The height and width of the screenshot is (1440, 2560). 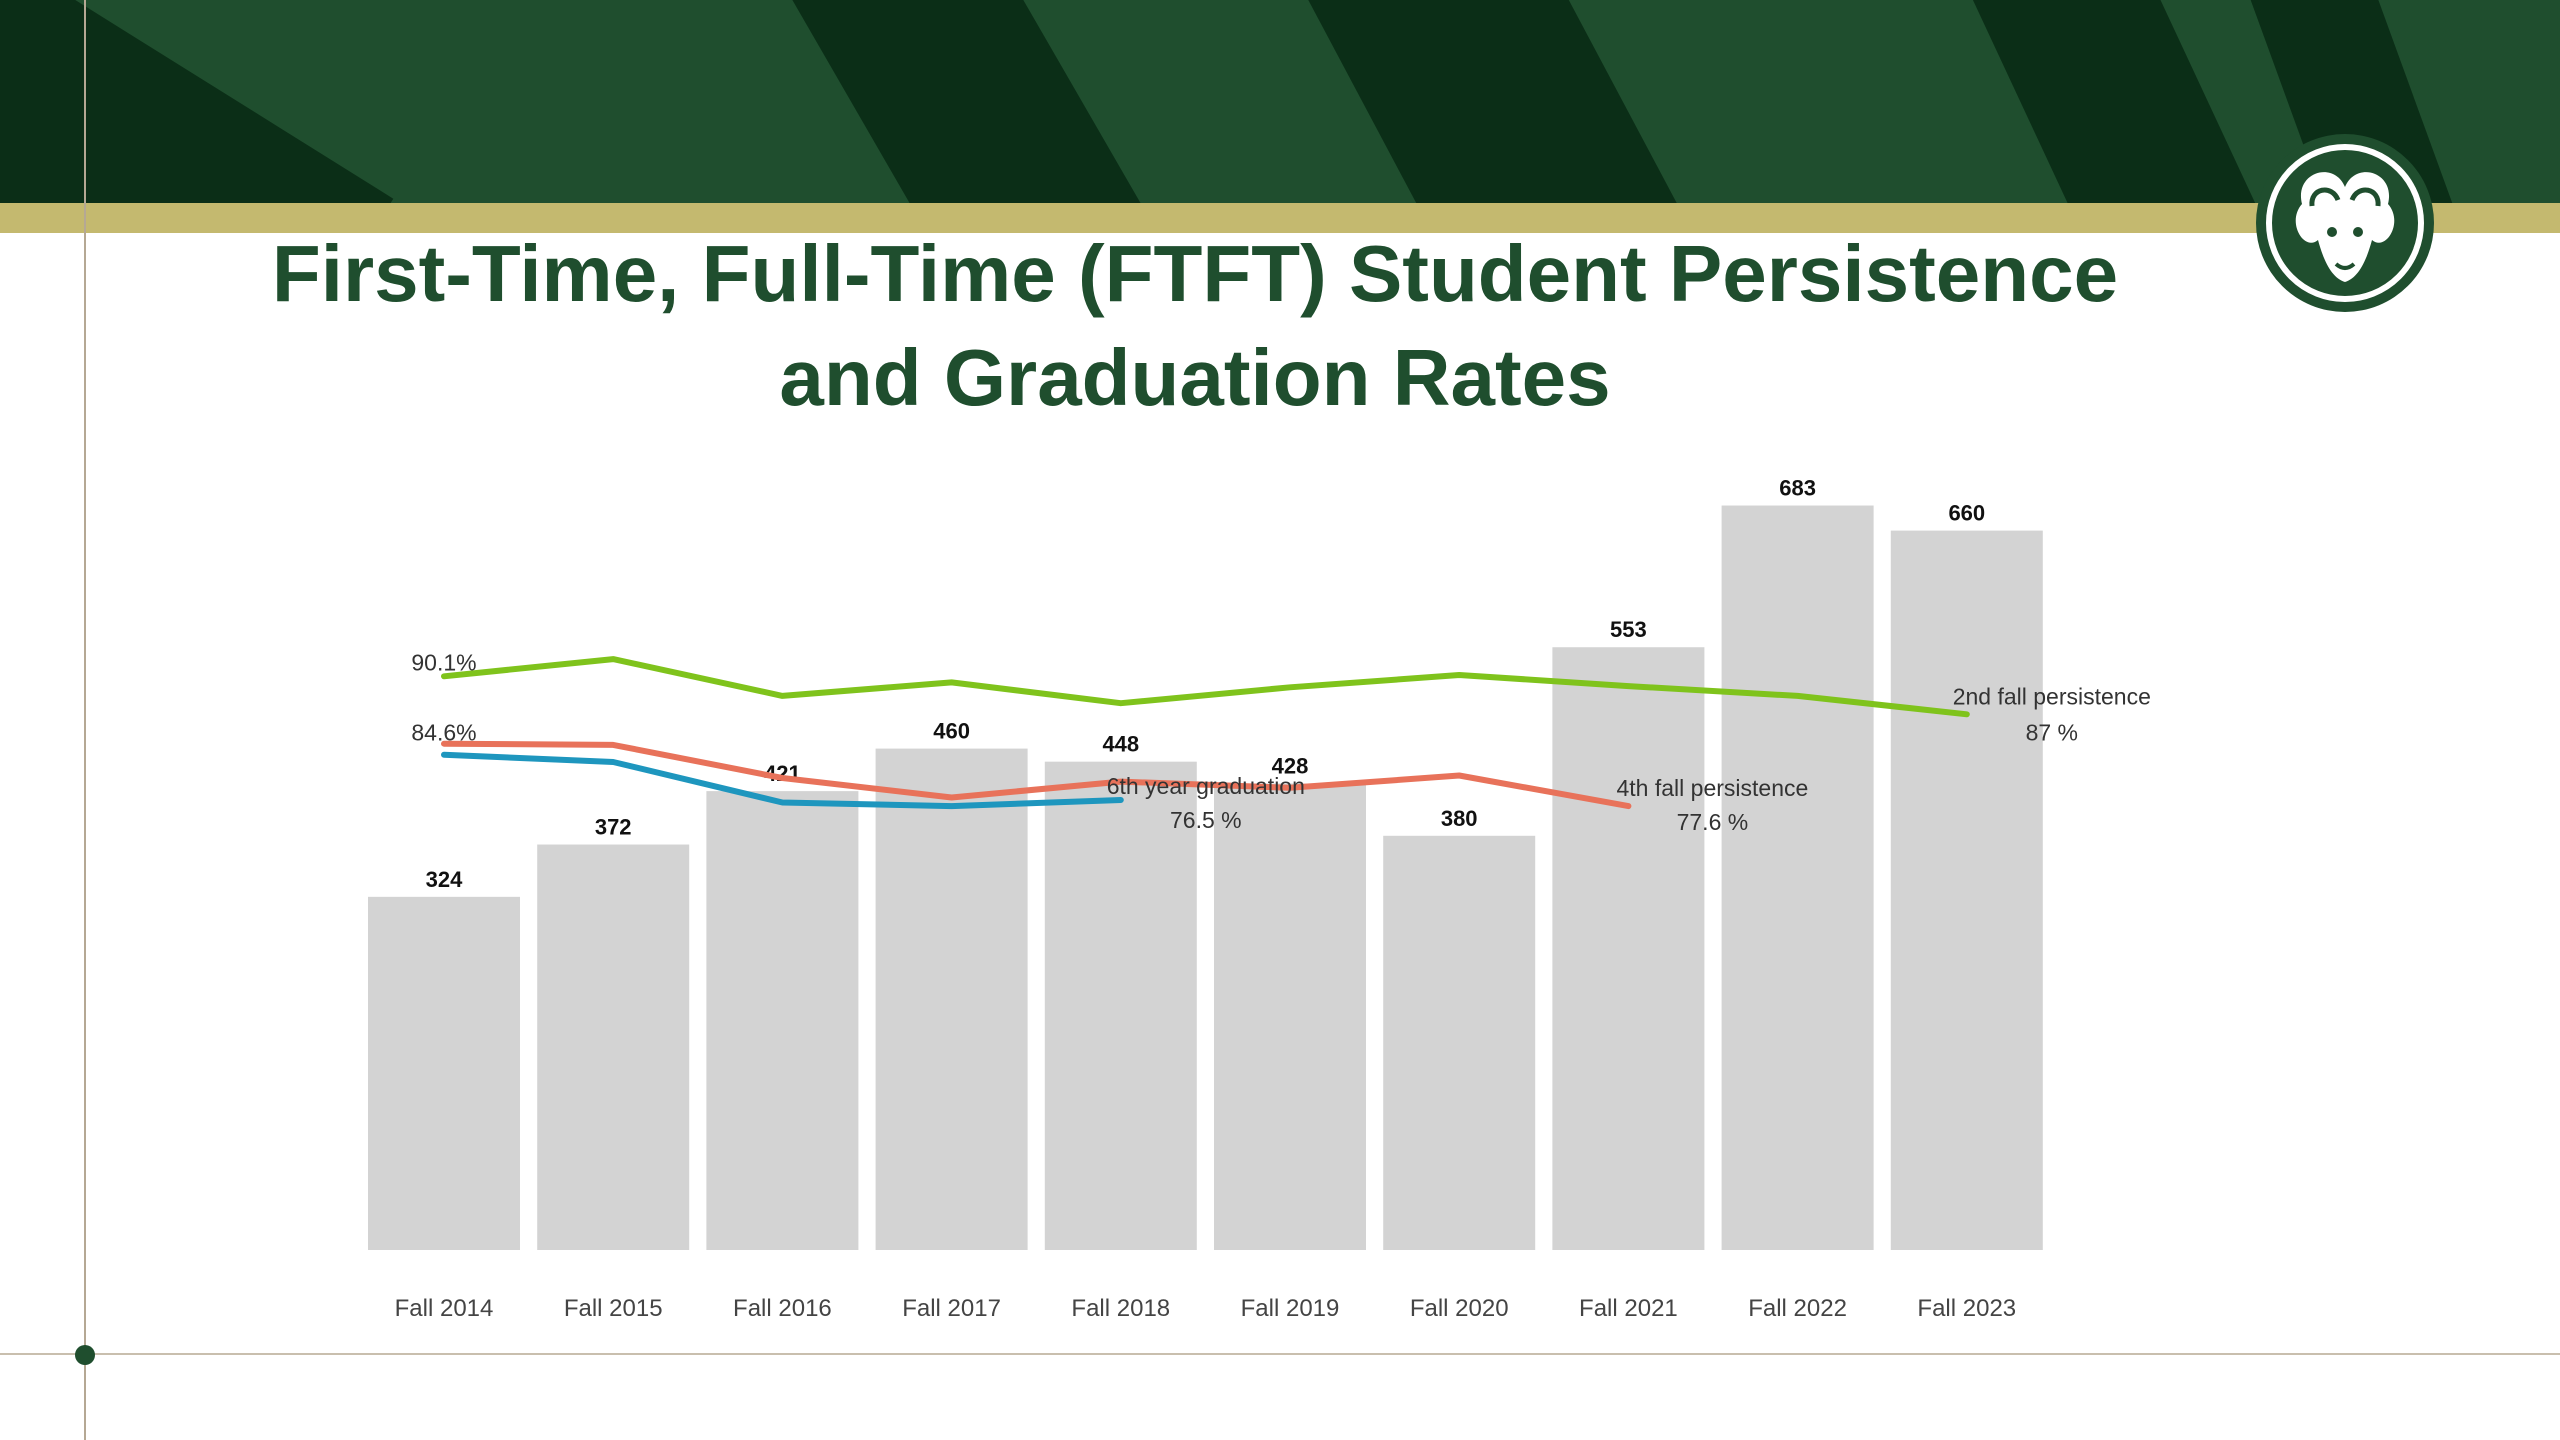 What do you see at coordinates (444, 1308) in the screenshot?
I see `x-tick-label: Fall 2014` at bounding box center [444, 1308].